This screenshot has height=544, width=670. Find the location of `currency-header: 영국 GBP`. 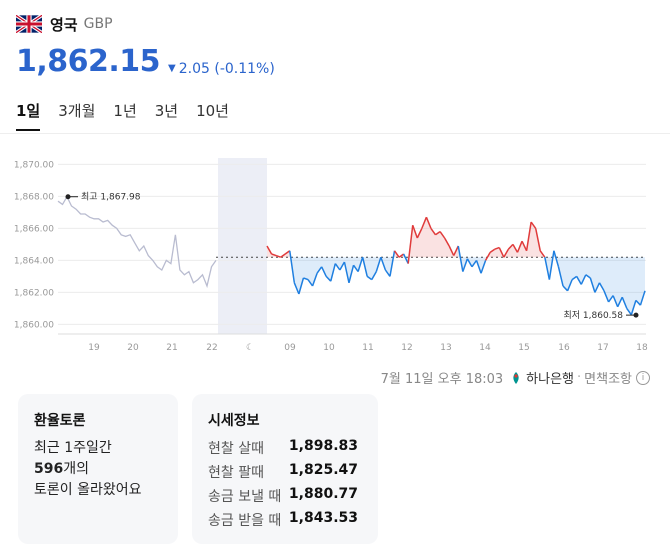

currency-header: 영국 GBP is located at coordinates (64, 24).